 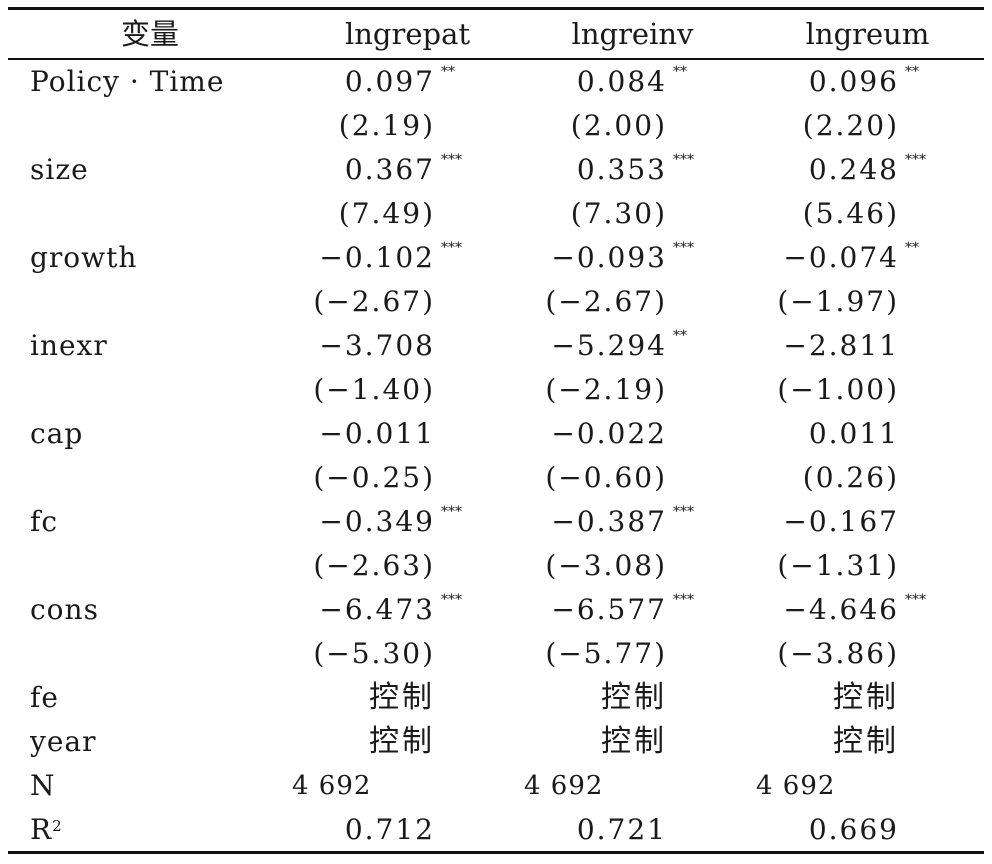 I want to click on cell-value: (2.19), so click(x=386, y=125).